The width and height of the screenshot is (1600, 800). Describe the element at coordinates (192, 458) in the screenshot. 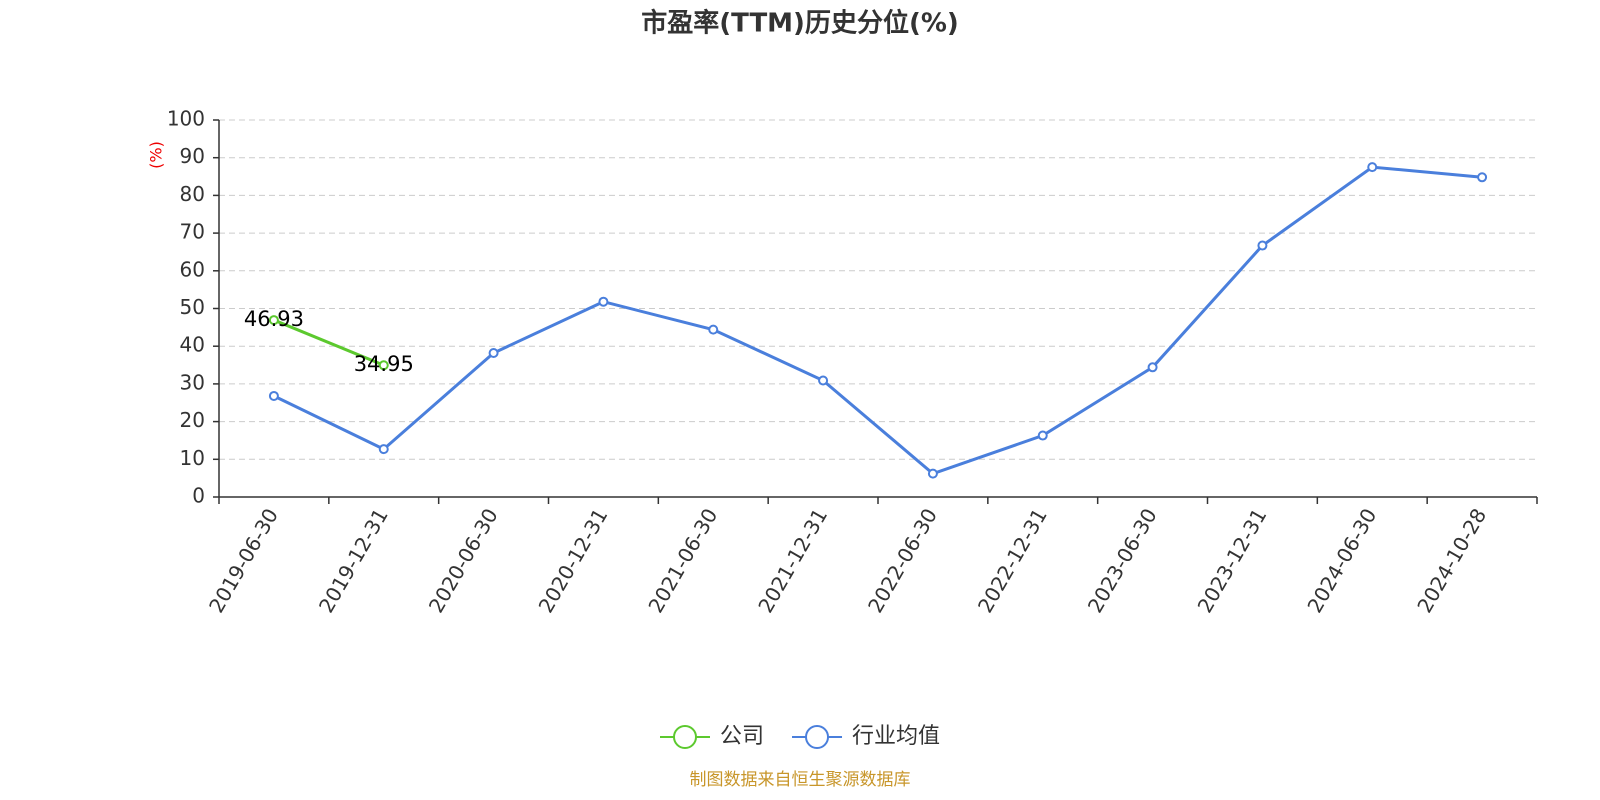

I see `y-tick-label: 10` at that location.